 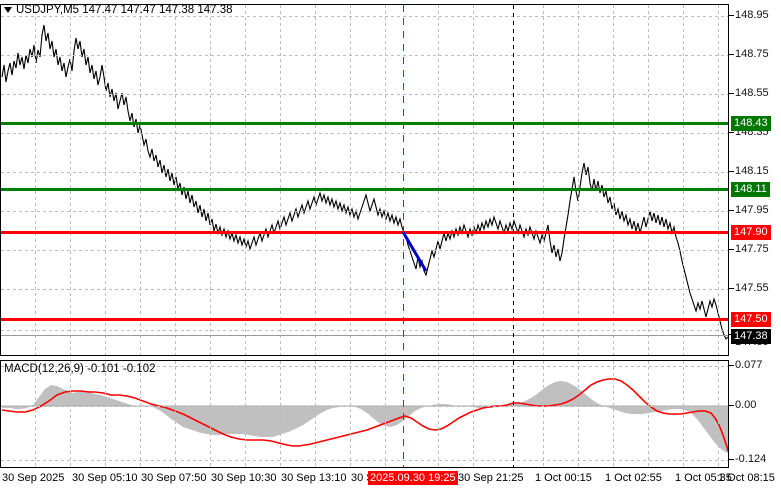 I want to click on crosshair-time-label: 2025.09.30 19:25, so click(x=413, y=478).